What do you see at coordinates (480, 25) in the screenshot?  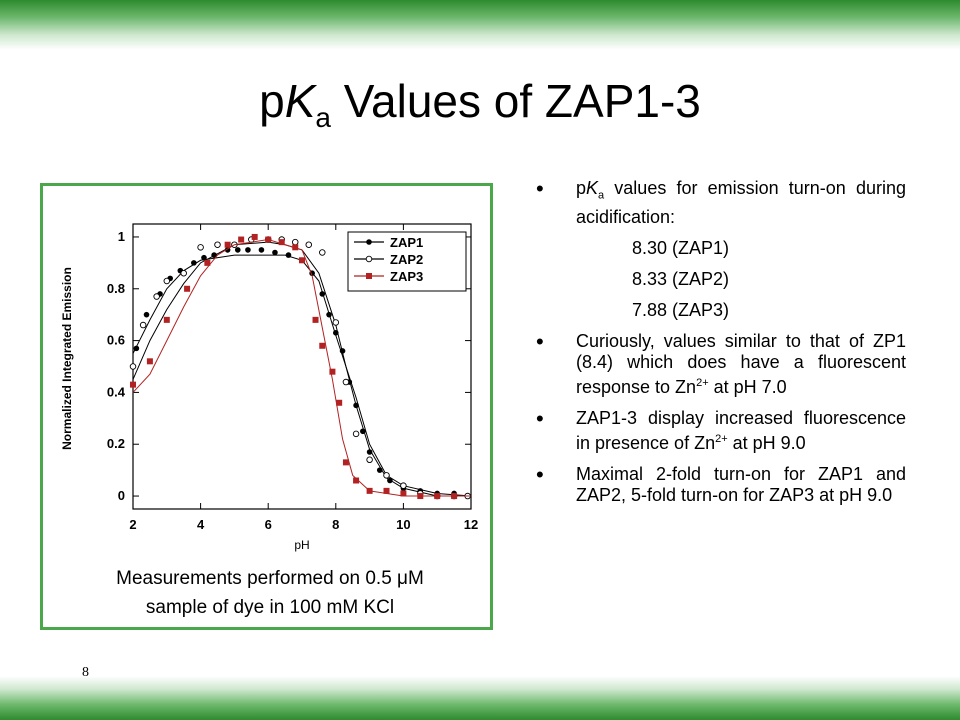 I see `top-green-band` at bounding box center [480, 25].